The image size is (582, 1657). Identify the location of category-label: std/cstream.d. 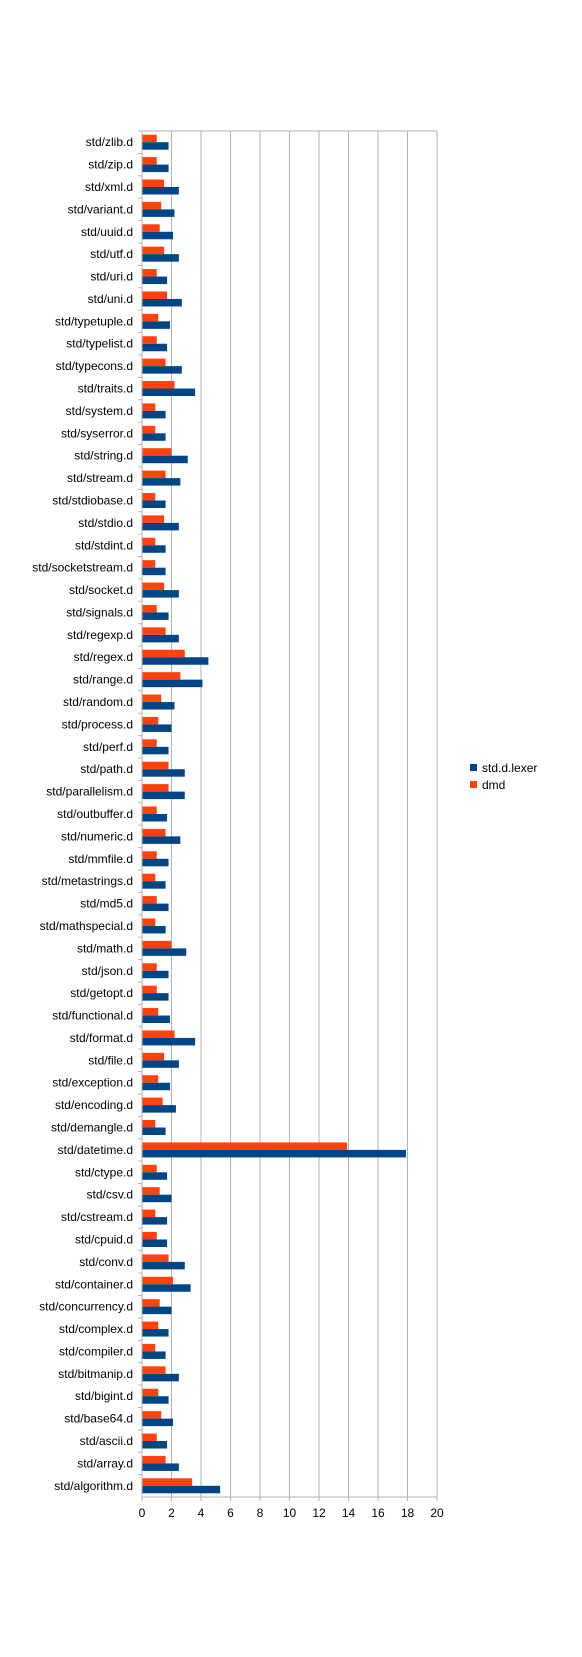
(97, 1217).